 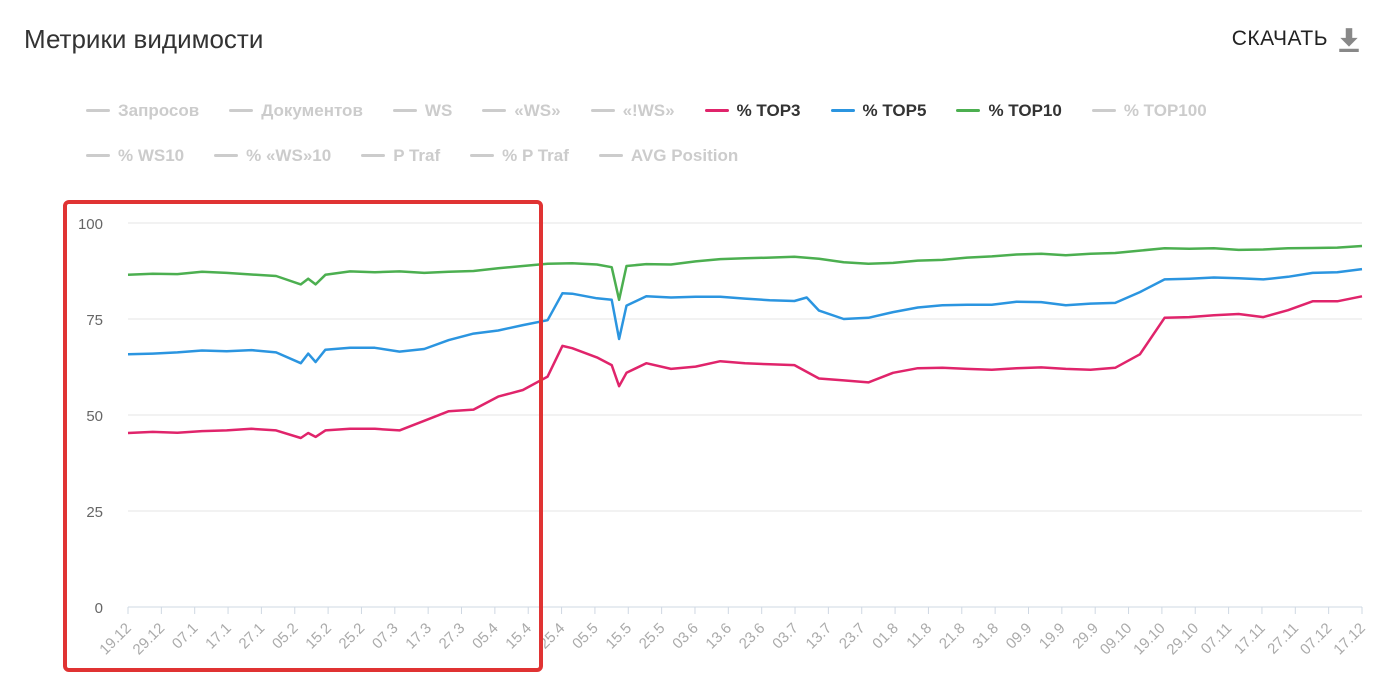 I want to click on x-tick-label: 07.3, so click(x=385, y=636).